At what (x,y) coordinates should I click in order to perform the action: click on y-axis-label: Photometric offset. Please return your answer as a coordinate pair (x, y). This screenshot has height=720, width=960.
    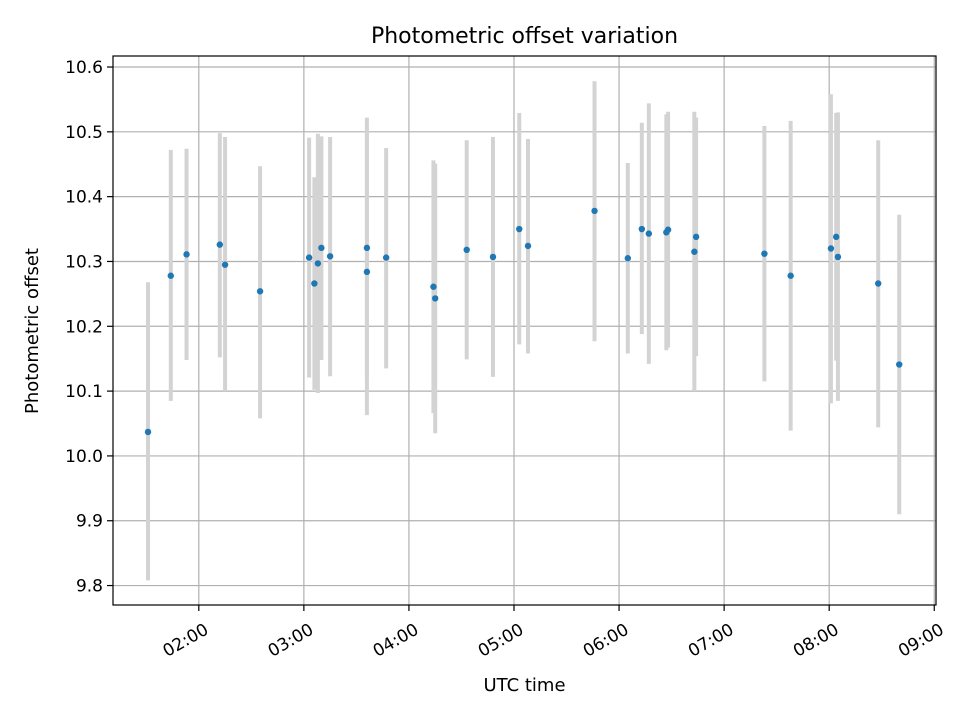
    Looking at the image, I should click on (32, 331).